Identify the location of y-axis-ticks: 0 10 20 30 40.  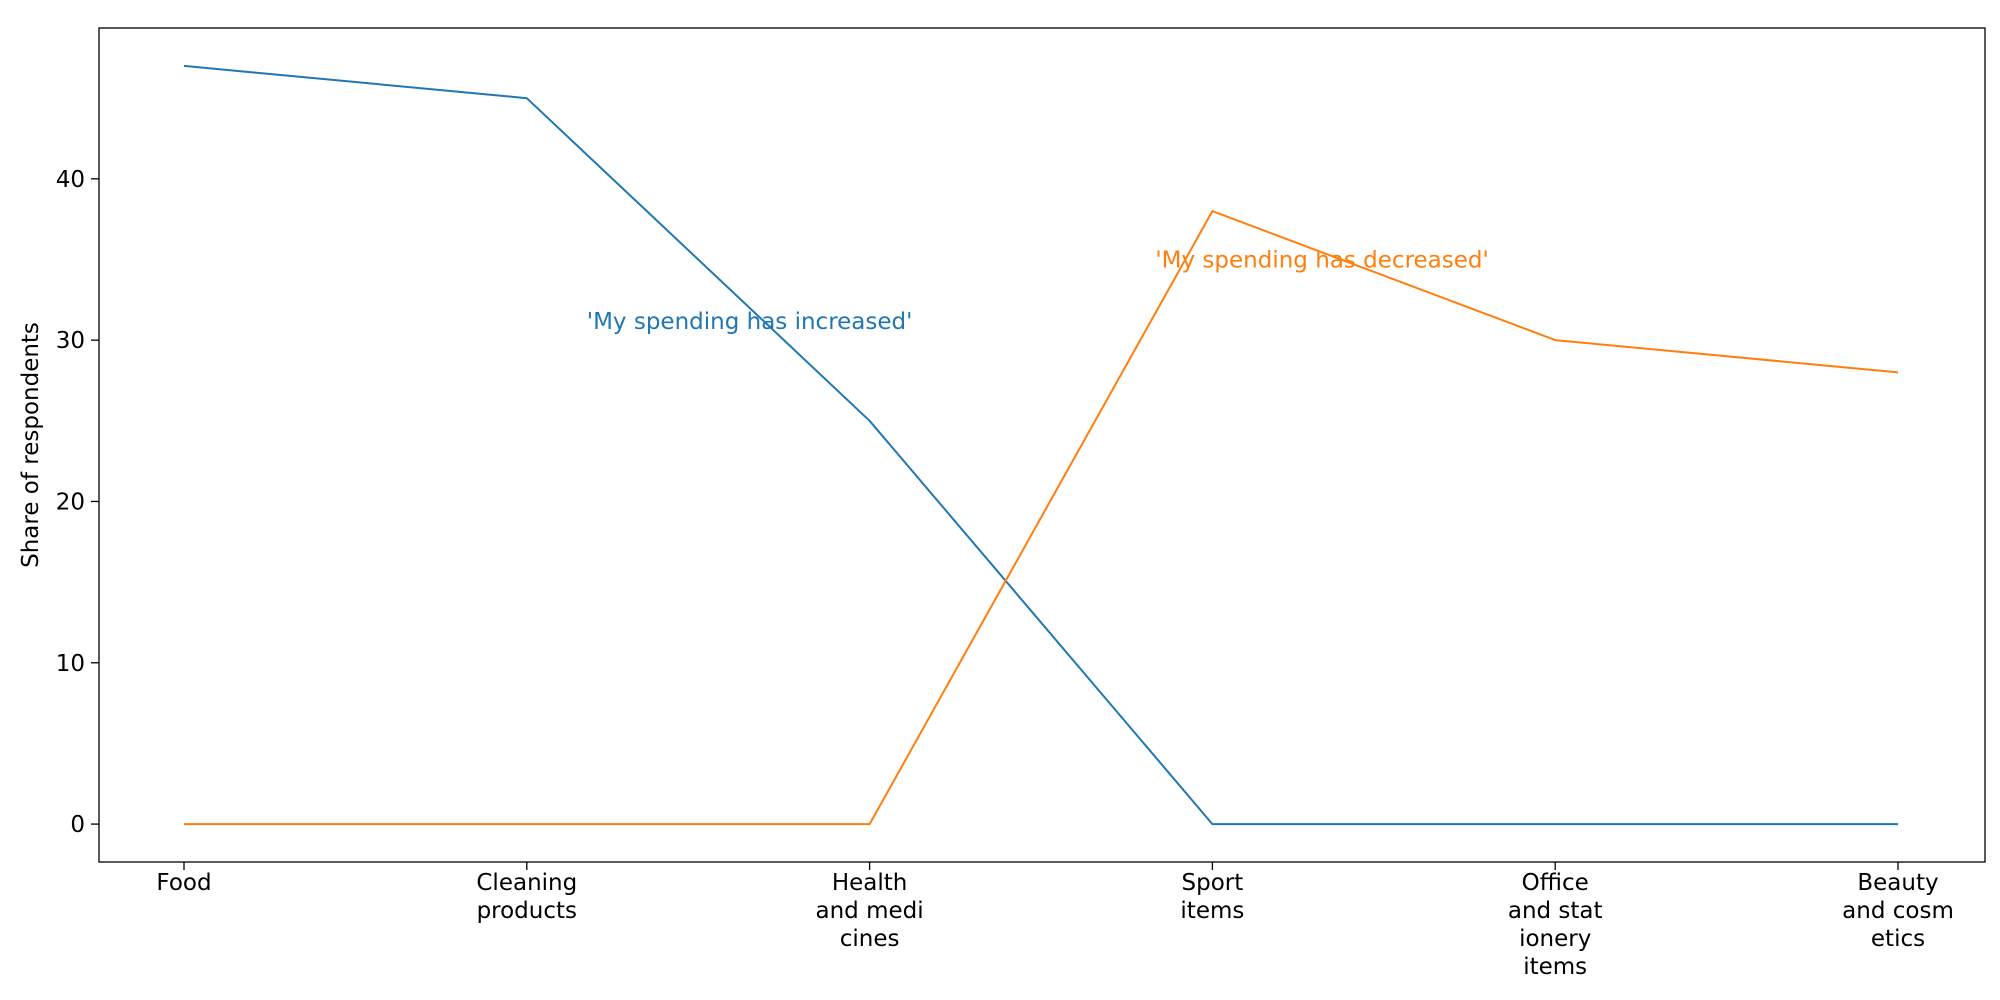
(77, 502).